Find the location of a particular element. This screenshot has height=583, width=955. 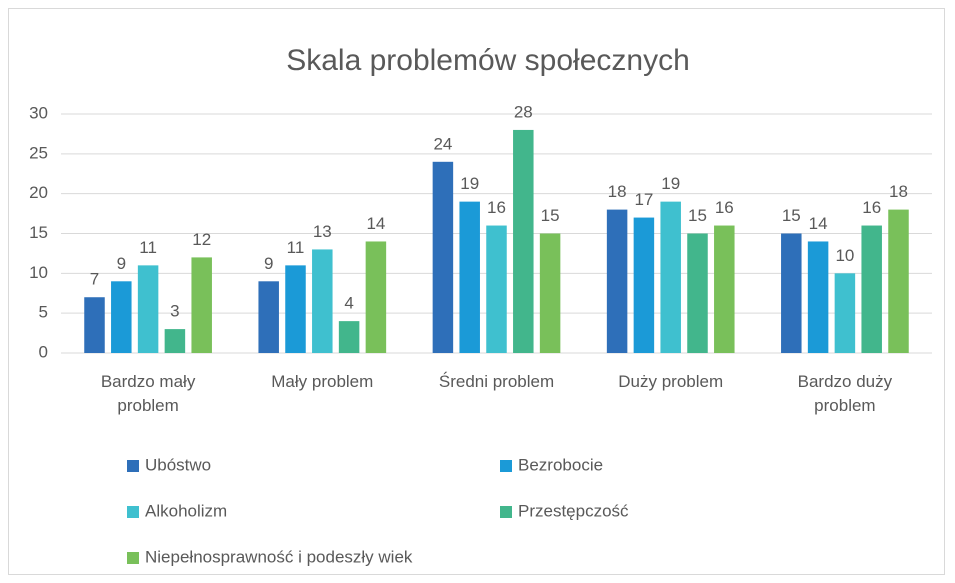

data-label: 24 is located at coordinates (442, 143).